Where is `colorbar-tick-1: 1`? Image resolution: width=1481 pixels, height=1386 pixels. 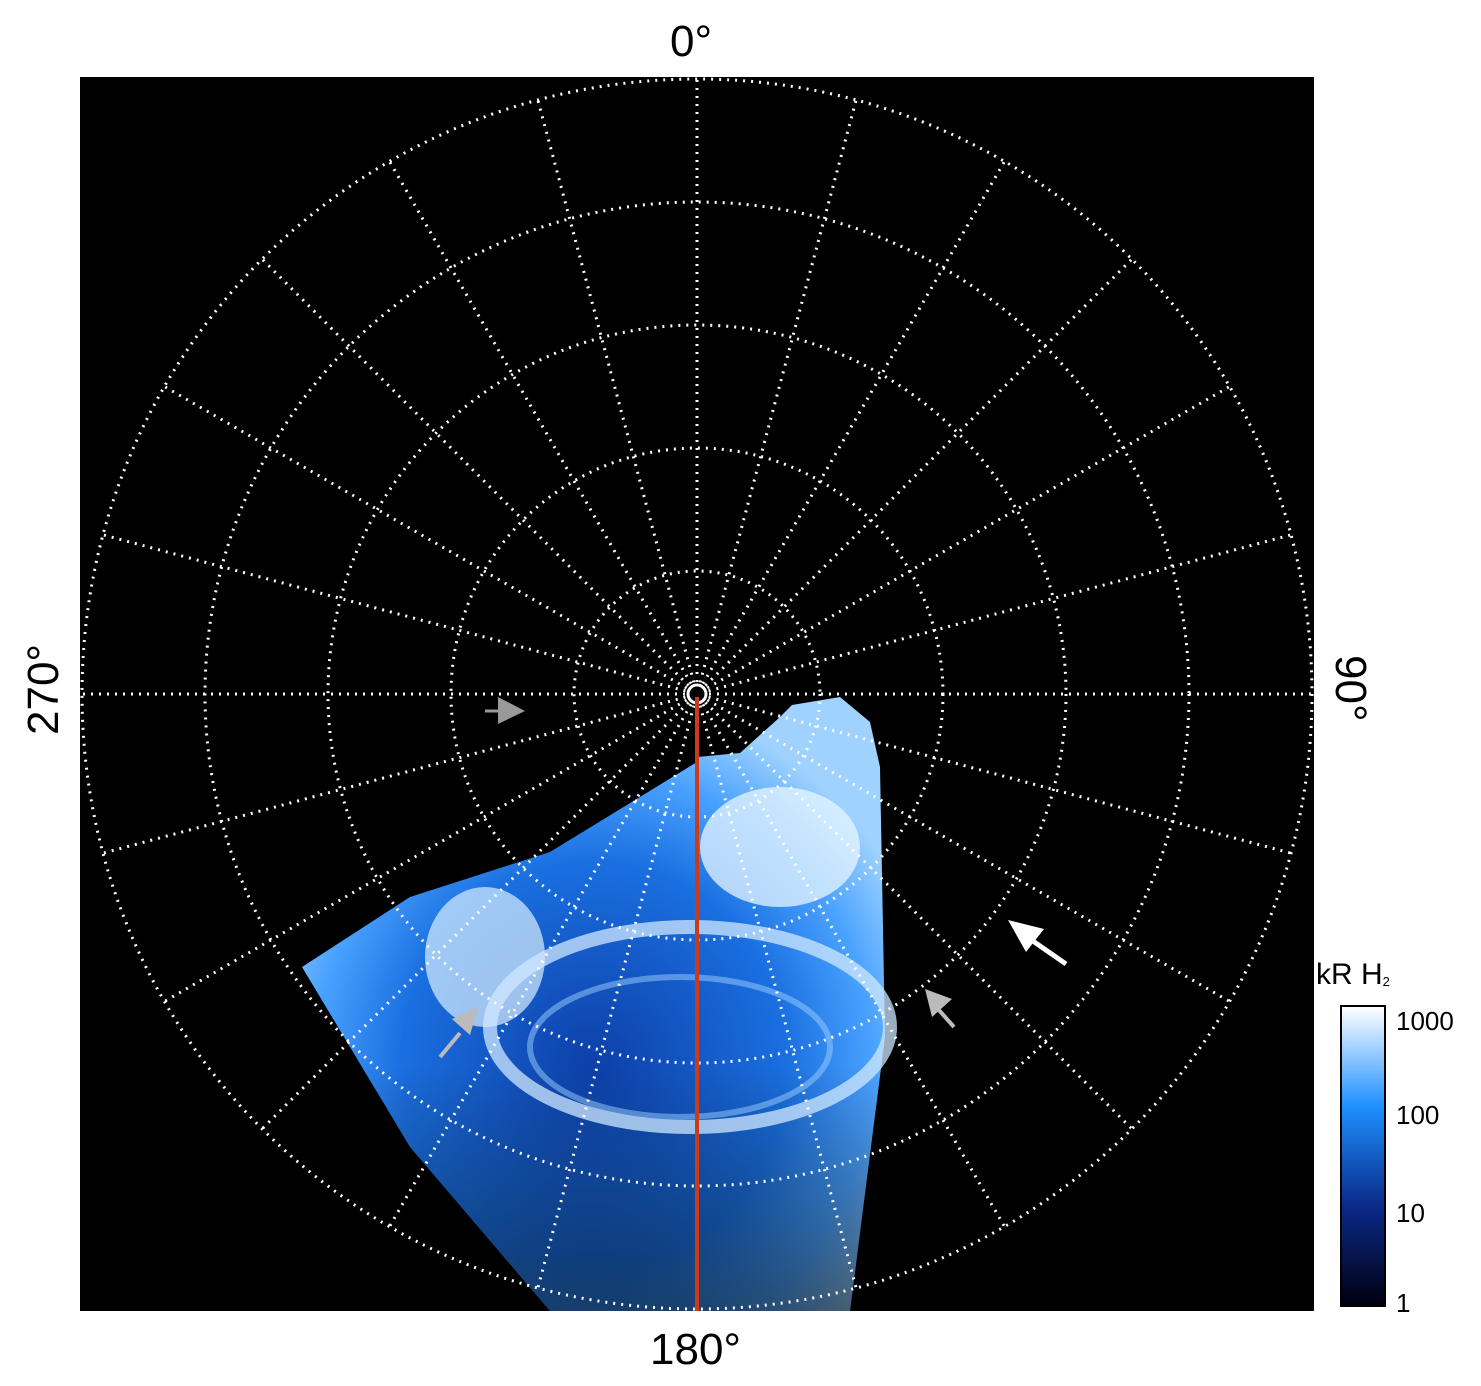
colorbar-tick-1: 1 is located at coordinates (1403, 1303).